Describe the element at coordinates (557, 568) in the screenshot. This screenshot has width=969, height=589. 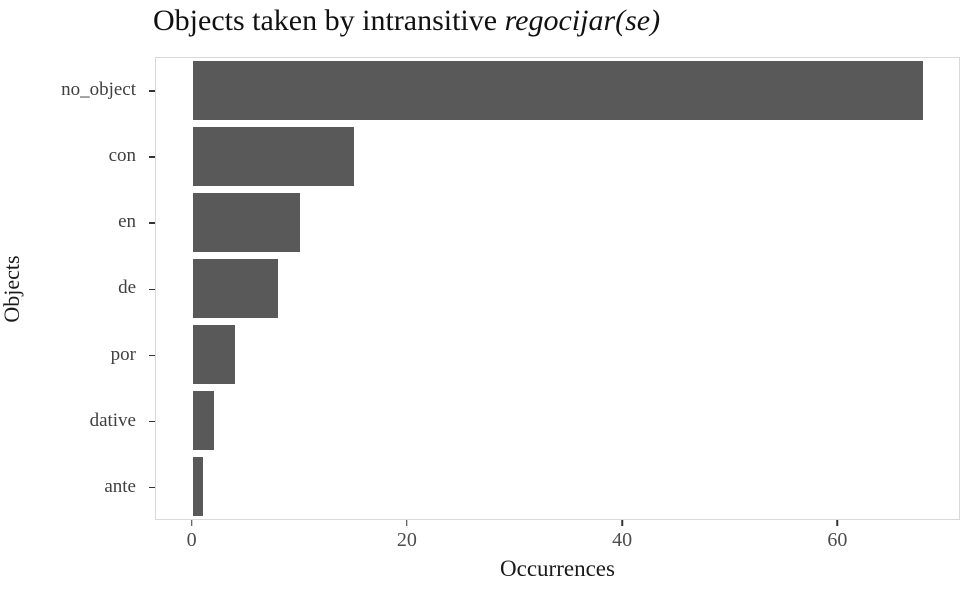
I see `x-axis-label: Occurrences` at that location.